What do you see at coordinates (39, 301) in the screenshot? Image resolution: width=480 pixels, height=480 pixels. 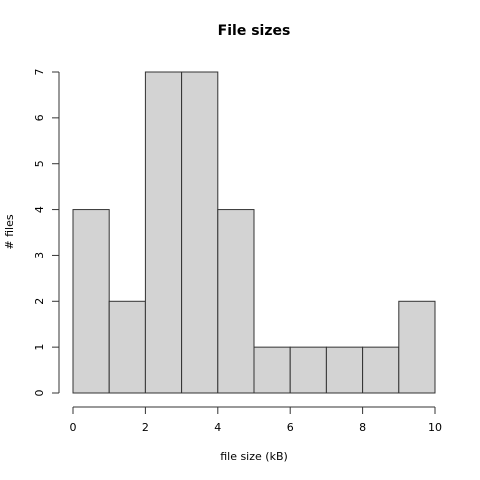 I see `y-tick-label: 2` at bounding box center [39, 301].